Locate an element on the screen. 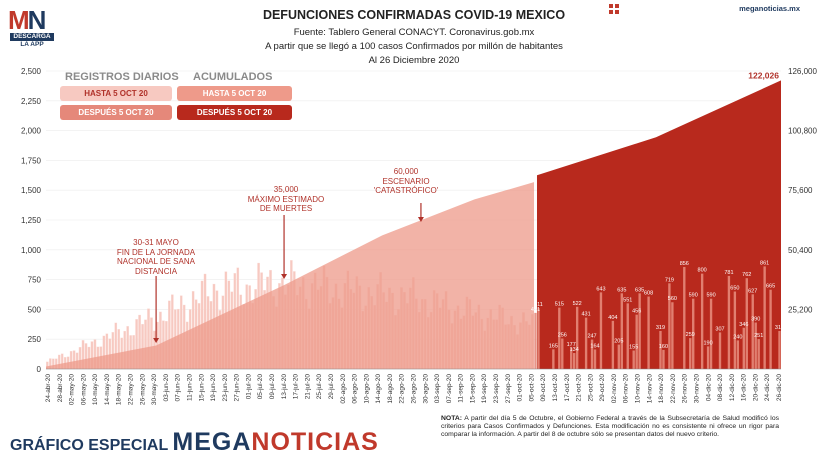 The image size is (828, 459). arrow-max-estimado-head is located at coordinates (284, 276).